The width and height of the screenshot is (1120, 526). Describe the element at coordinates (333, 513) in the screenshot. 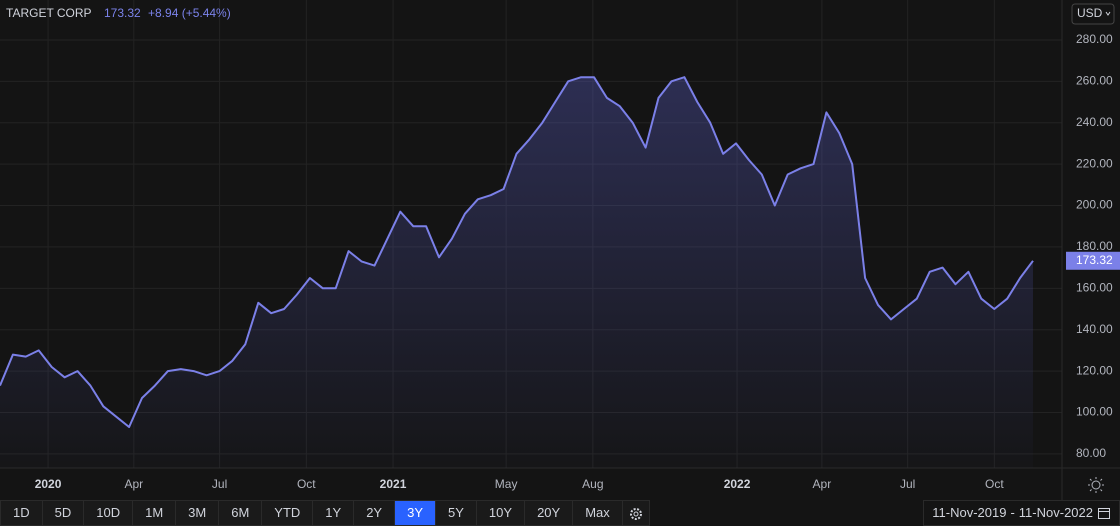

I see `range-button: 1Y` at that location.